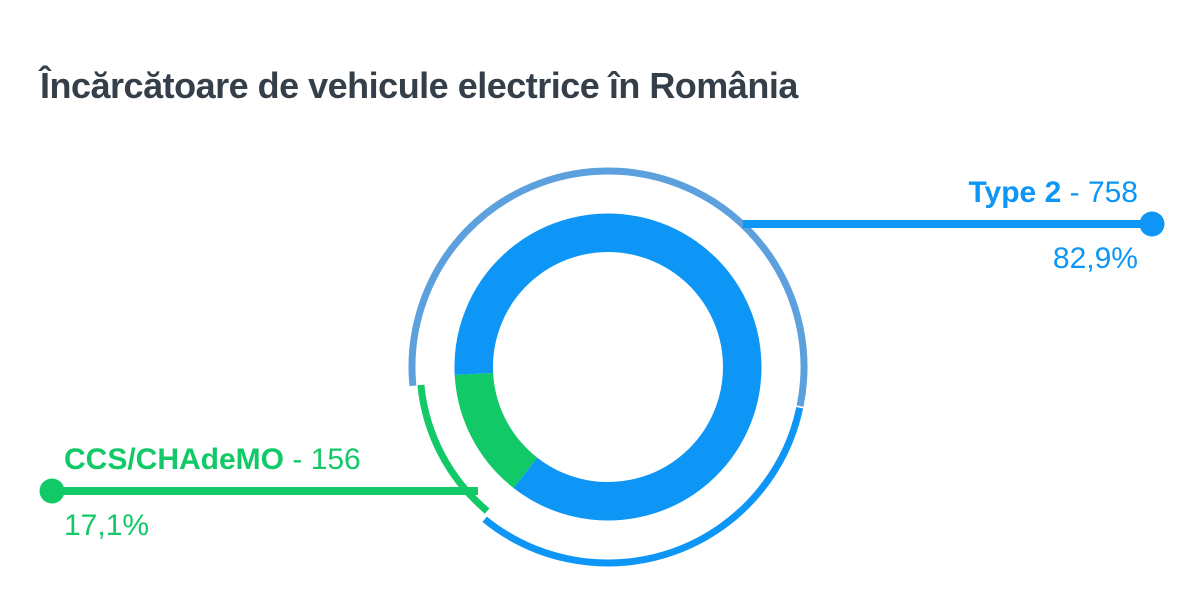  I want to click on outer-arc-green, so click(453, 449).